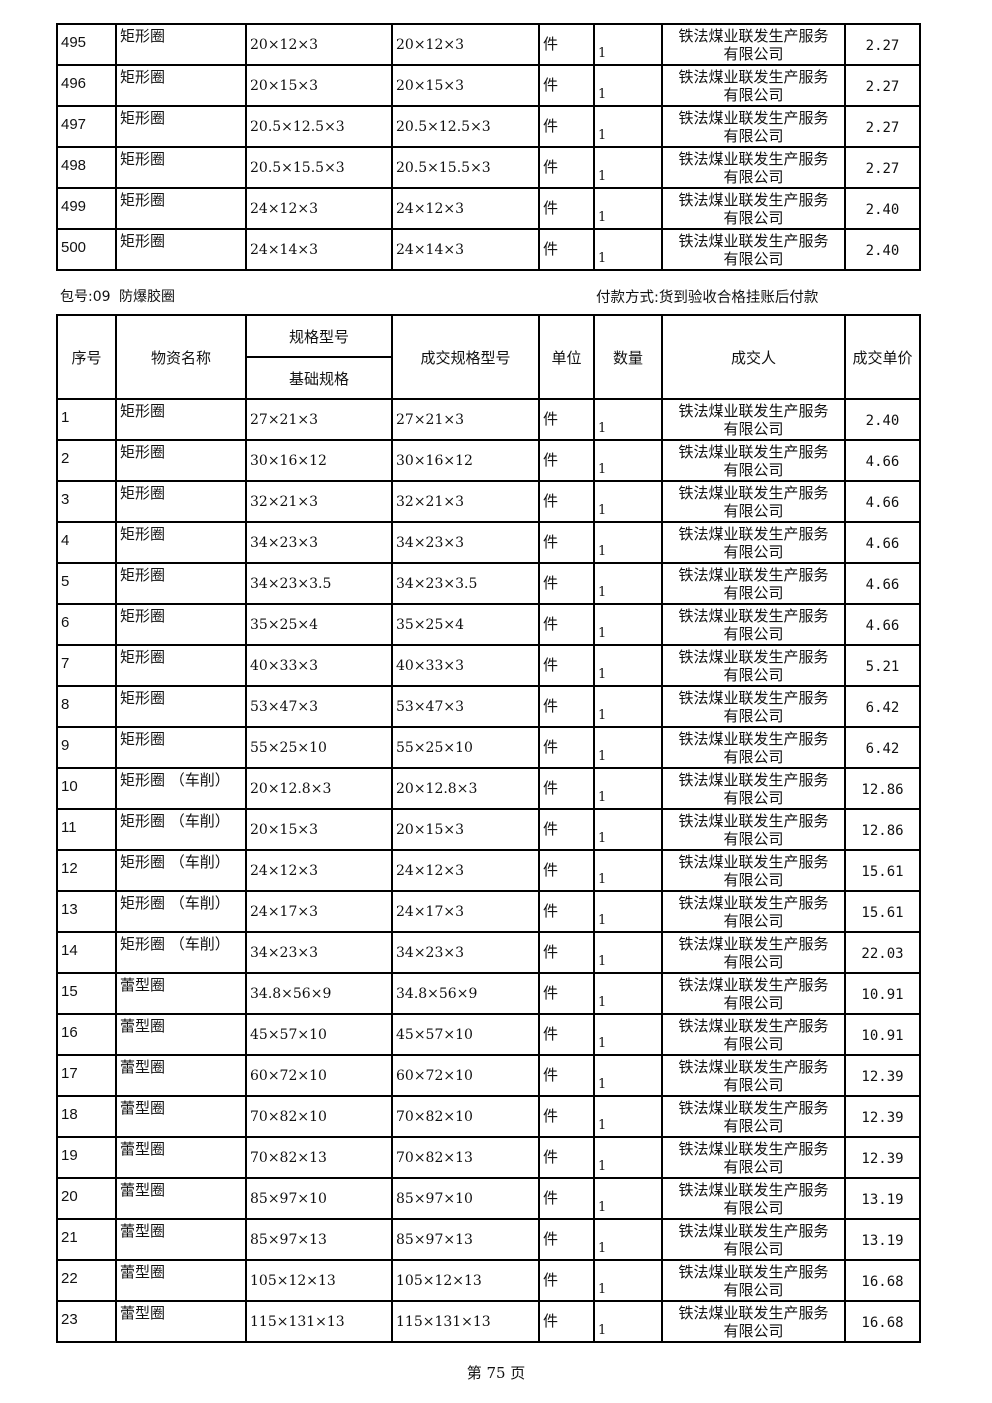  Describe the element at coordinates (434, 1117) in the screenshot. I see `deal-spec-text: 70×82×10` at that location.